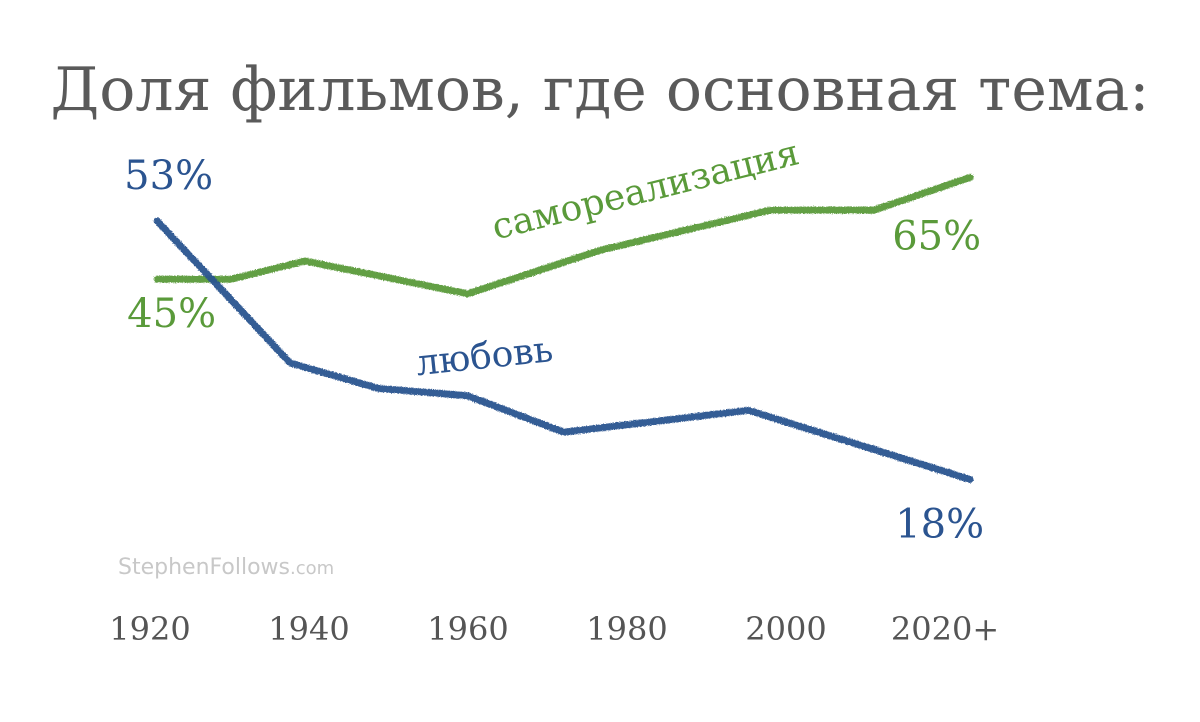  I want to click on series-line, so click(563, 235).